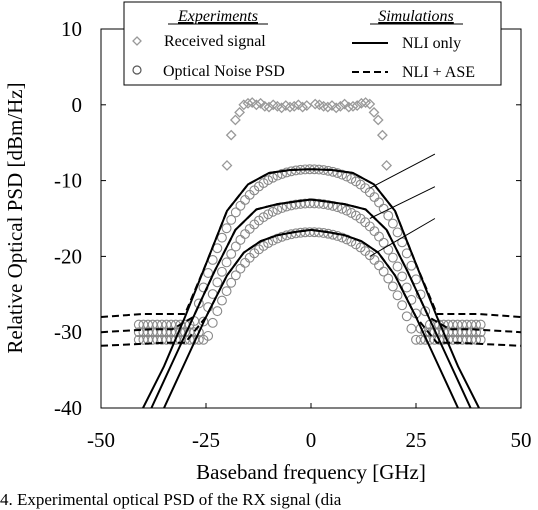 The height and width of the screenshot is (510, 538). I want to click on legend-experiments-header: Experiments, so click(217, 16).